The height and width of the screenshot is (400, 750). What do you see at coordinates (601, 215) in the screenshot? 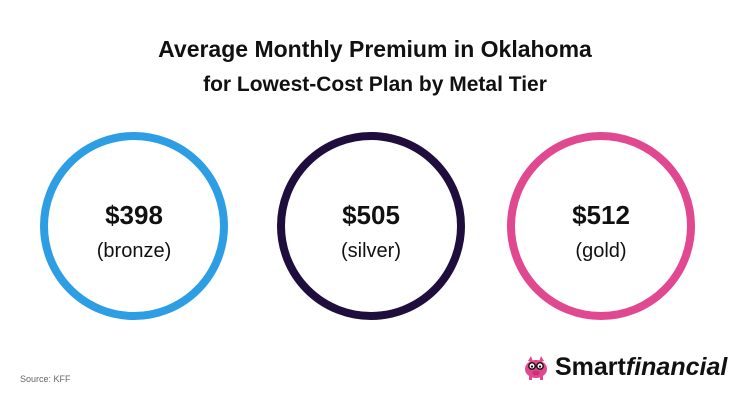
I see `gold-premium-value: $512` at bounding box center [601, 215].